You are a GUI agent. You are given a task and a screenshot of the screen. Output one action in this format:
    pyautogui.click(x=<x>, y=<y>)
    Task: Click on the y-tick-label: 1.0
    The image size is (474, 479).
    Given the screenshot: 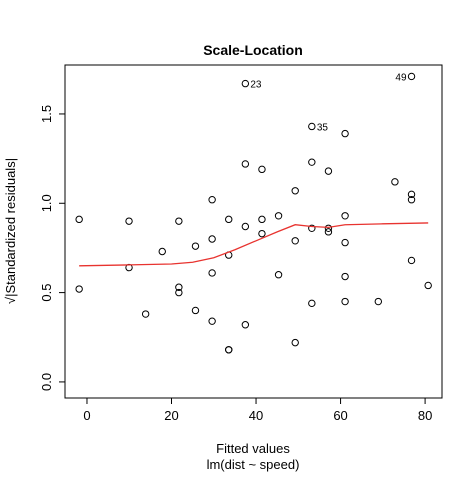 What is the action you would take?
    pyautogui.click(x=46, y=203)
    